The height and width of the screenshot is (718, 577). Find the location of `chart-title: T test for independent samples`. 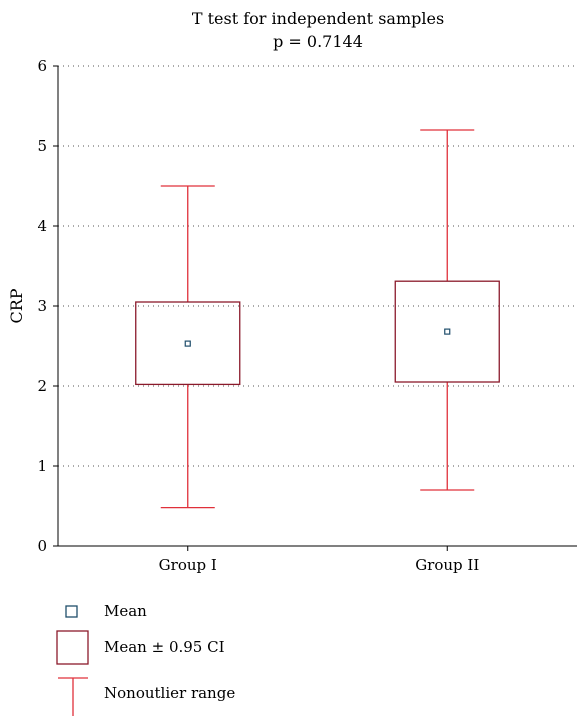

chart-title: T test for independent samples is located at coordinates (318, 18).